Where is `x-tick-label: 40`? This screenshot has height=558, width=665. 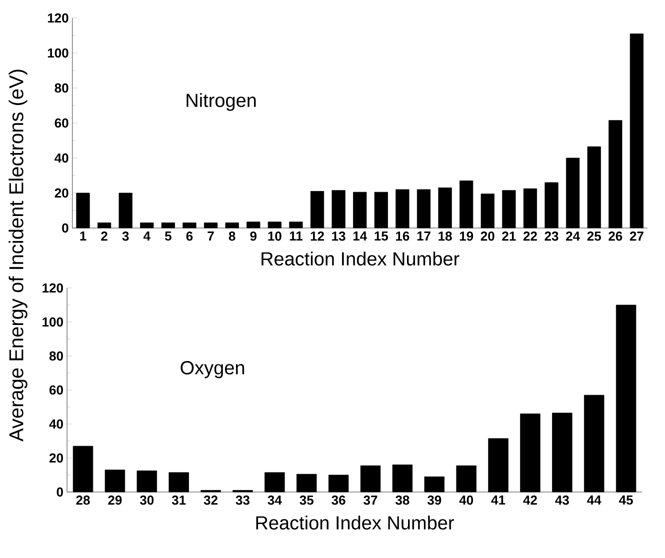 x-tick-label: 40 is located at coordinates (466, 500).